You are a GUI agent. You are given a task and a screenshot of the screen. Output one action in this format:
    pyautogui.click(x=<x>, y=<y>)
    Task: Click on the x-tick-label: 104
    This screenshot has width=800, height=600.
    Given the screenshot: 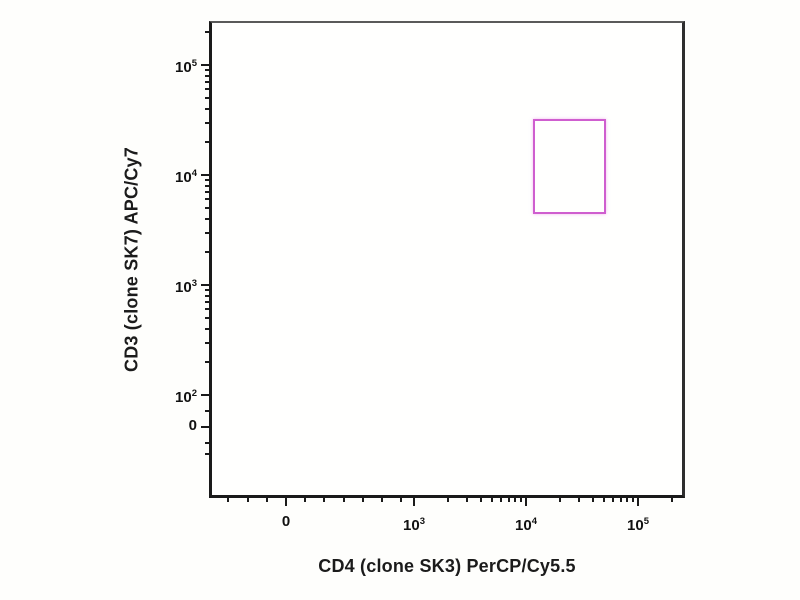 What is the action you would take?
    pyautogui.click(x=526, y=524)
    